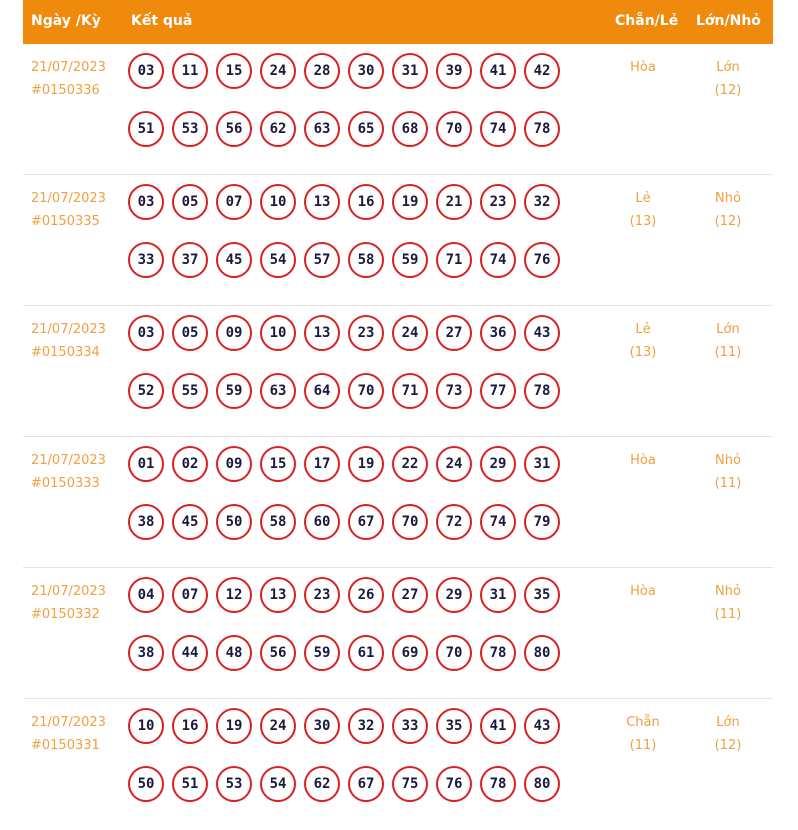 The image size is (798, 830). What do you see at coordinates (190, 464) in the screenshot?
I see `number-ball: 02` at bounding box center [190, 464].